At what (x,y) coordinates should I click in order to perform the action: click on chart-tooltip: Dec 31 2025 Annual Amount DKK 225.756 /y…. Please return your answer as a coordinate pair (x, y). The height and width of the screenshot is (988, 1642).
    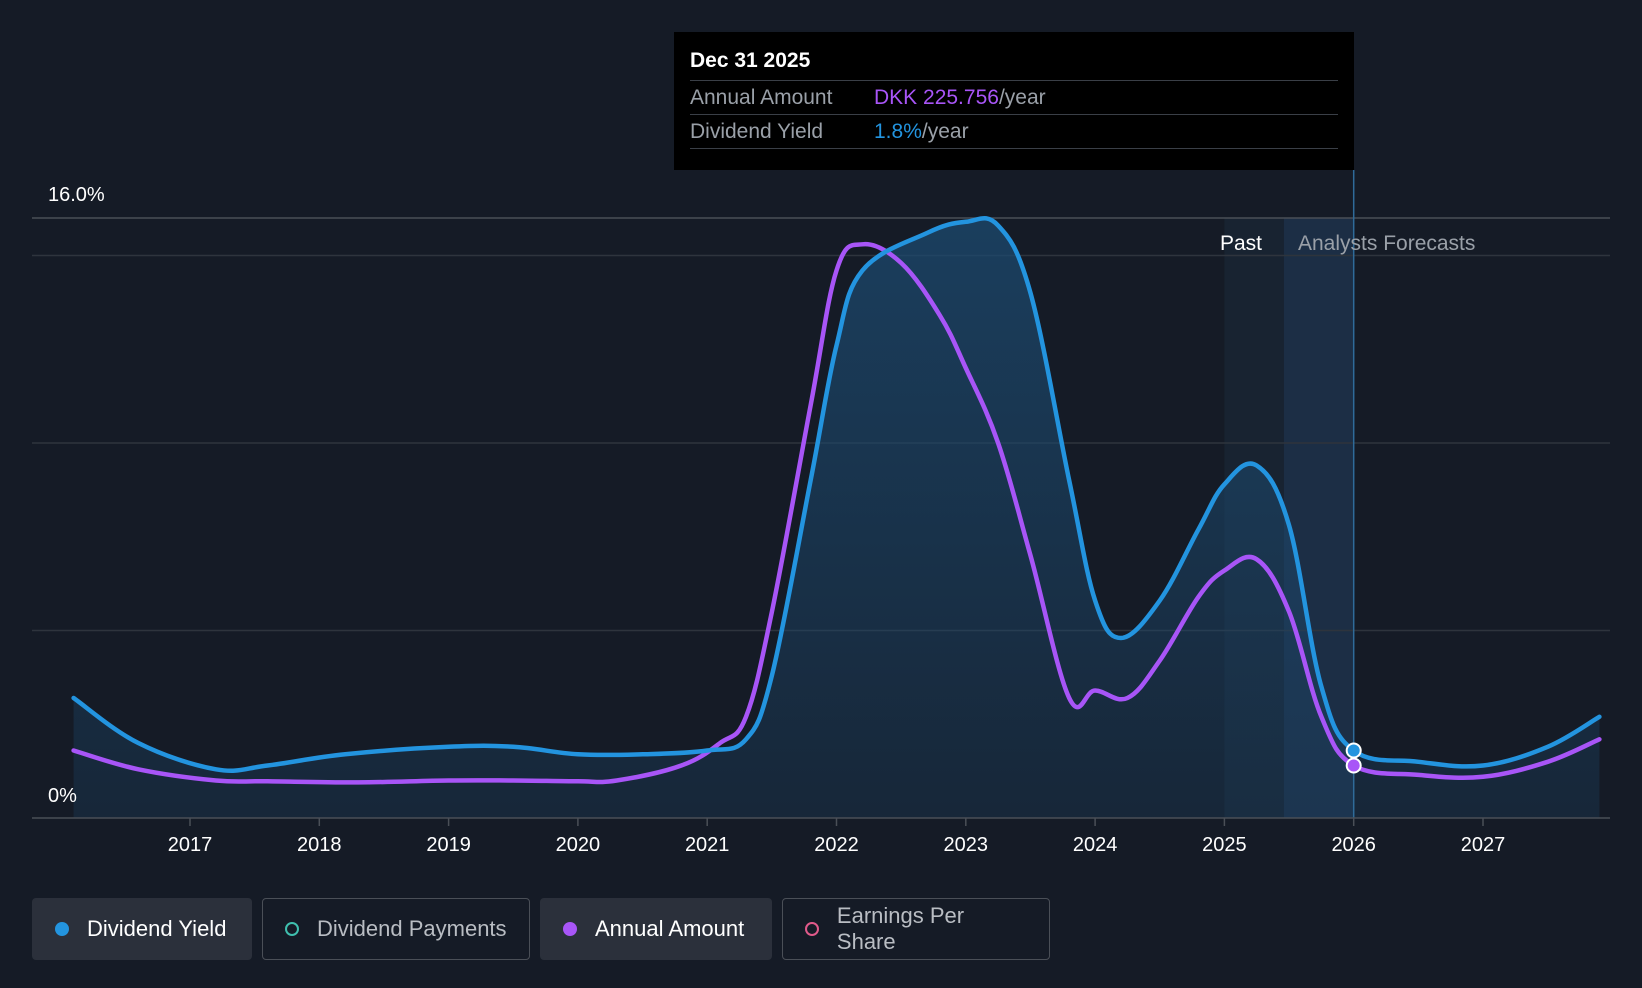
    Looking at the image, I should click on (1014, 101).